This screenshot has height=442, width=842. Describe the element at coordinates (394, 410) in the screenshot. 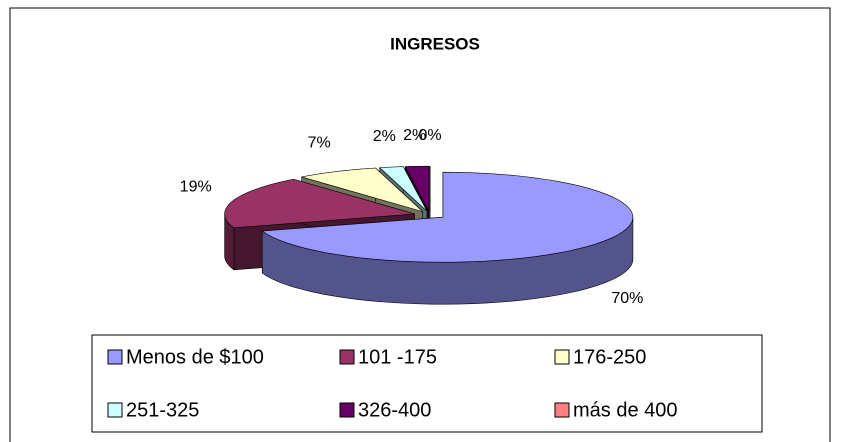

I see `legend-label: 326-400` at that location.